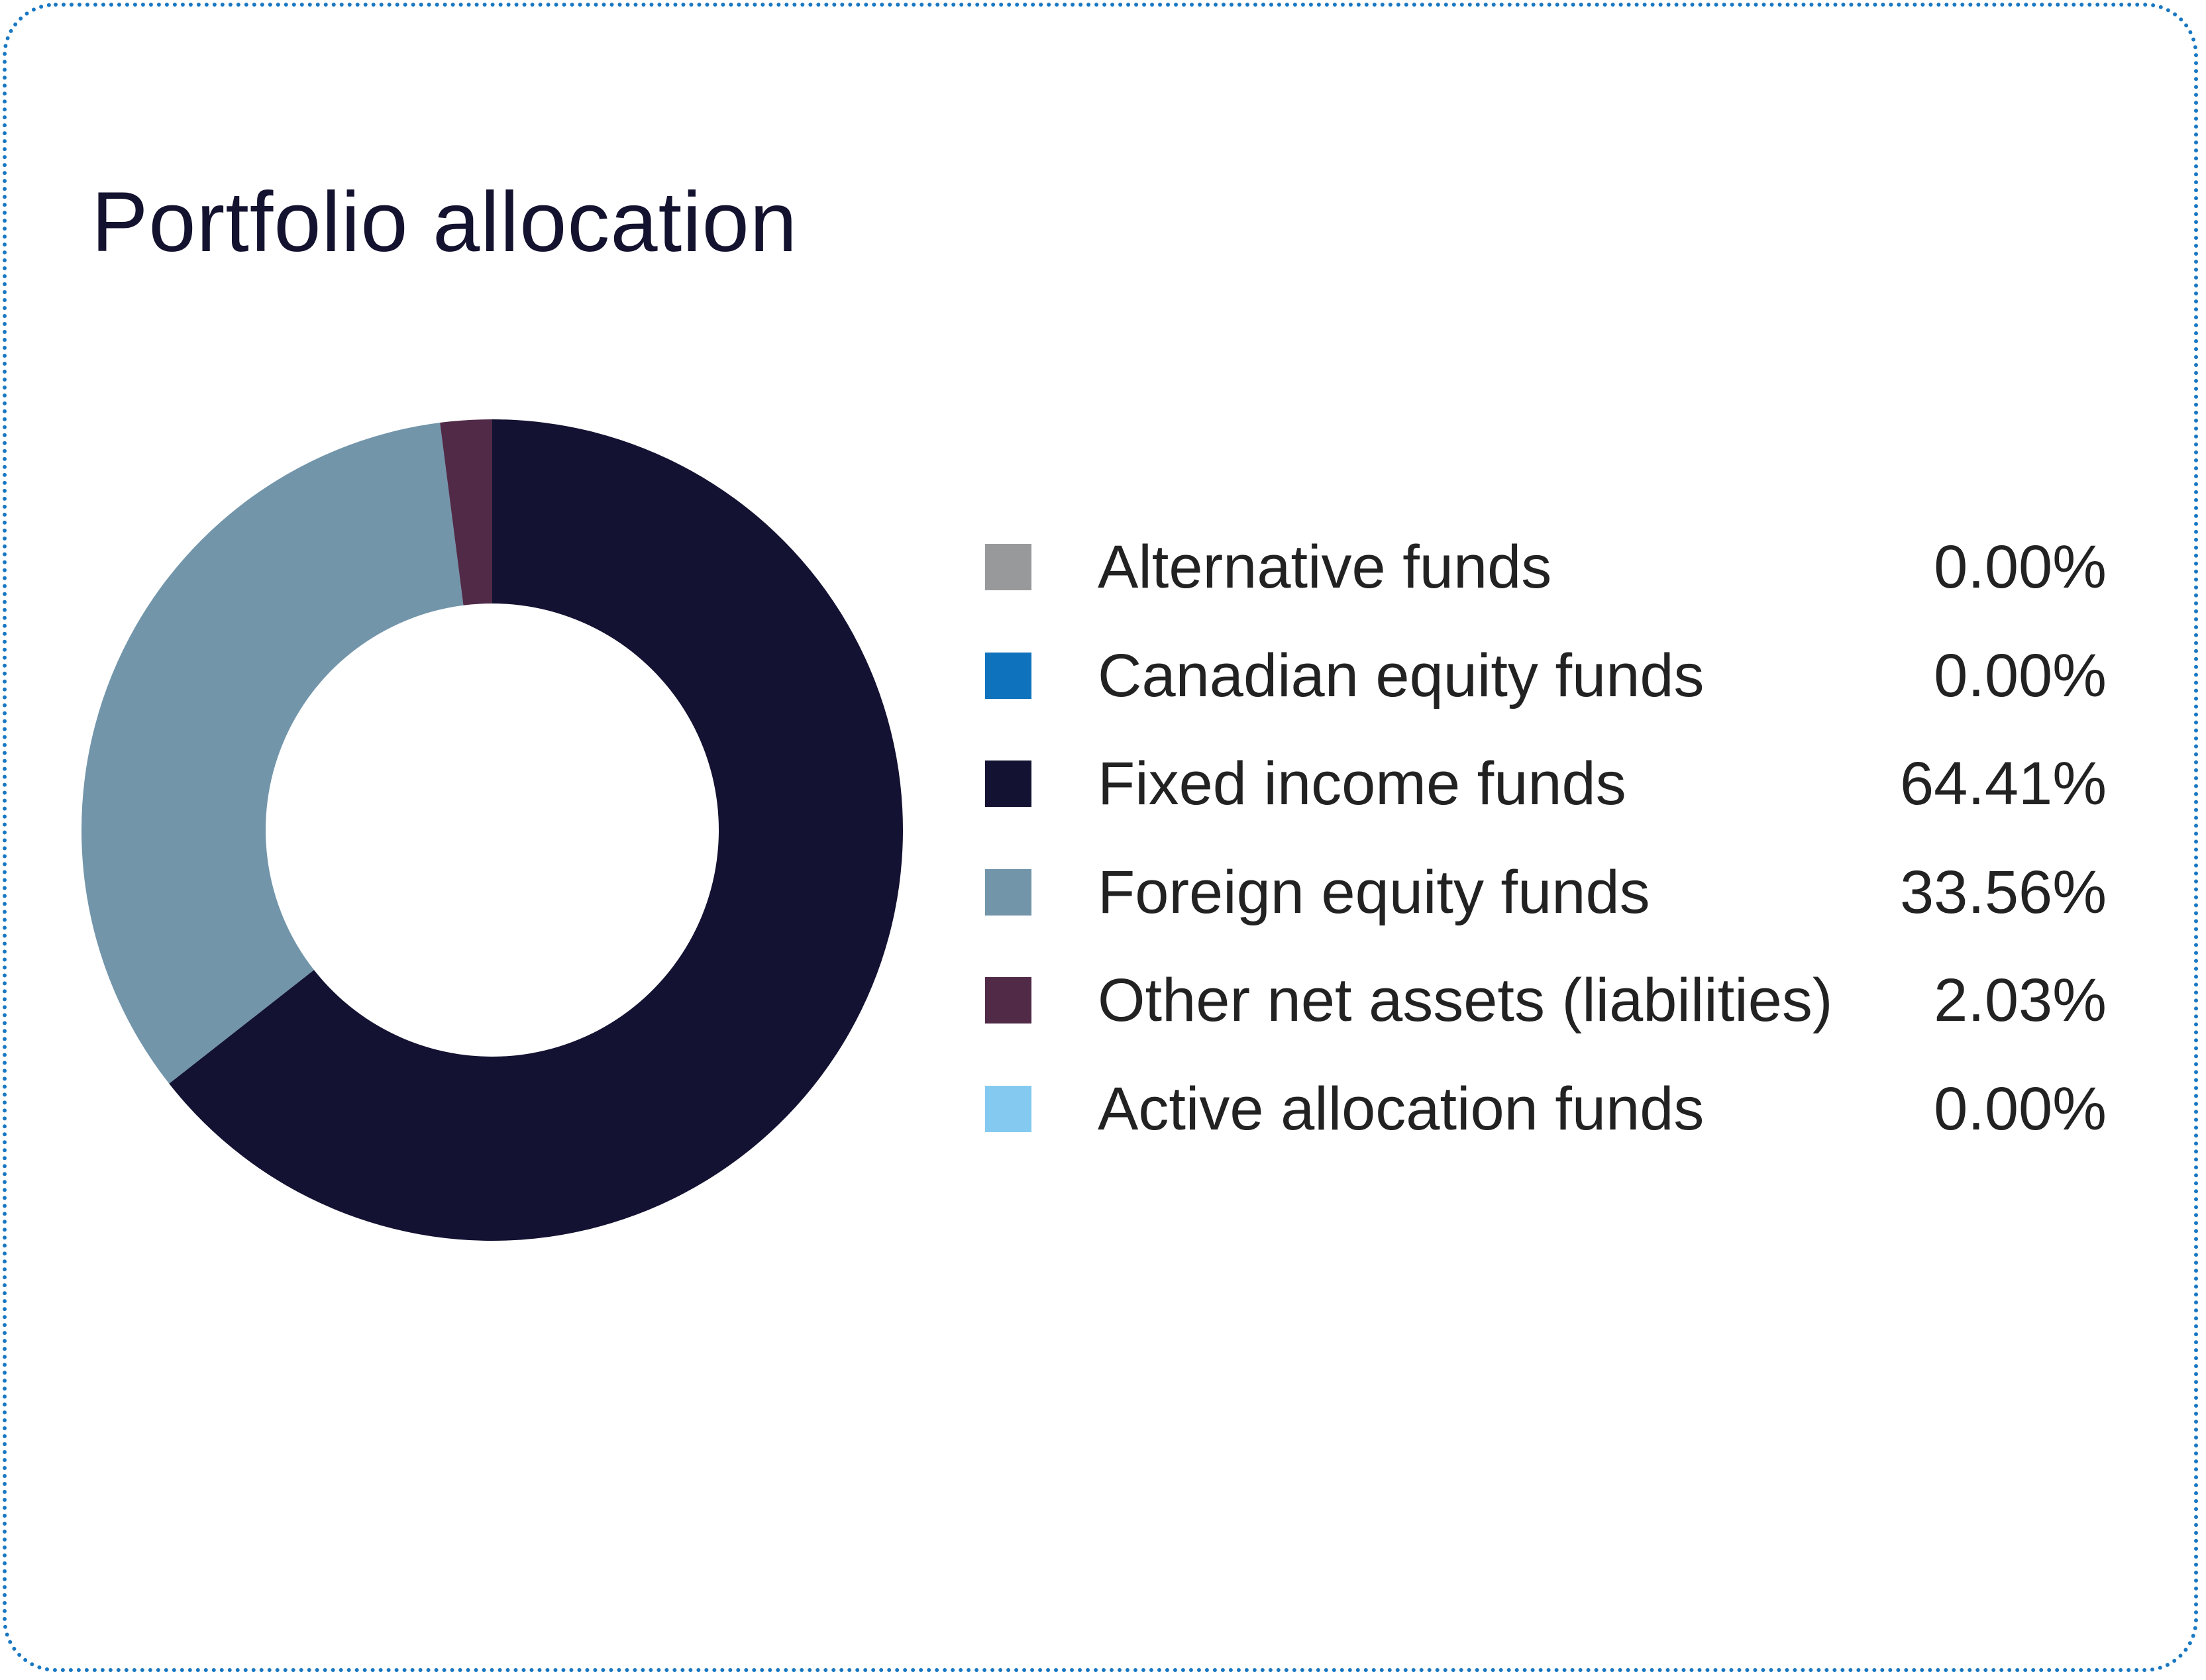  What do you see at coordinates (1325, 567) in the screenshot?
I see `legend-label: Alternative funds` at bounding box center [1325, 567].